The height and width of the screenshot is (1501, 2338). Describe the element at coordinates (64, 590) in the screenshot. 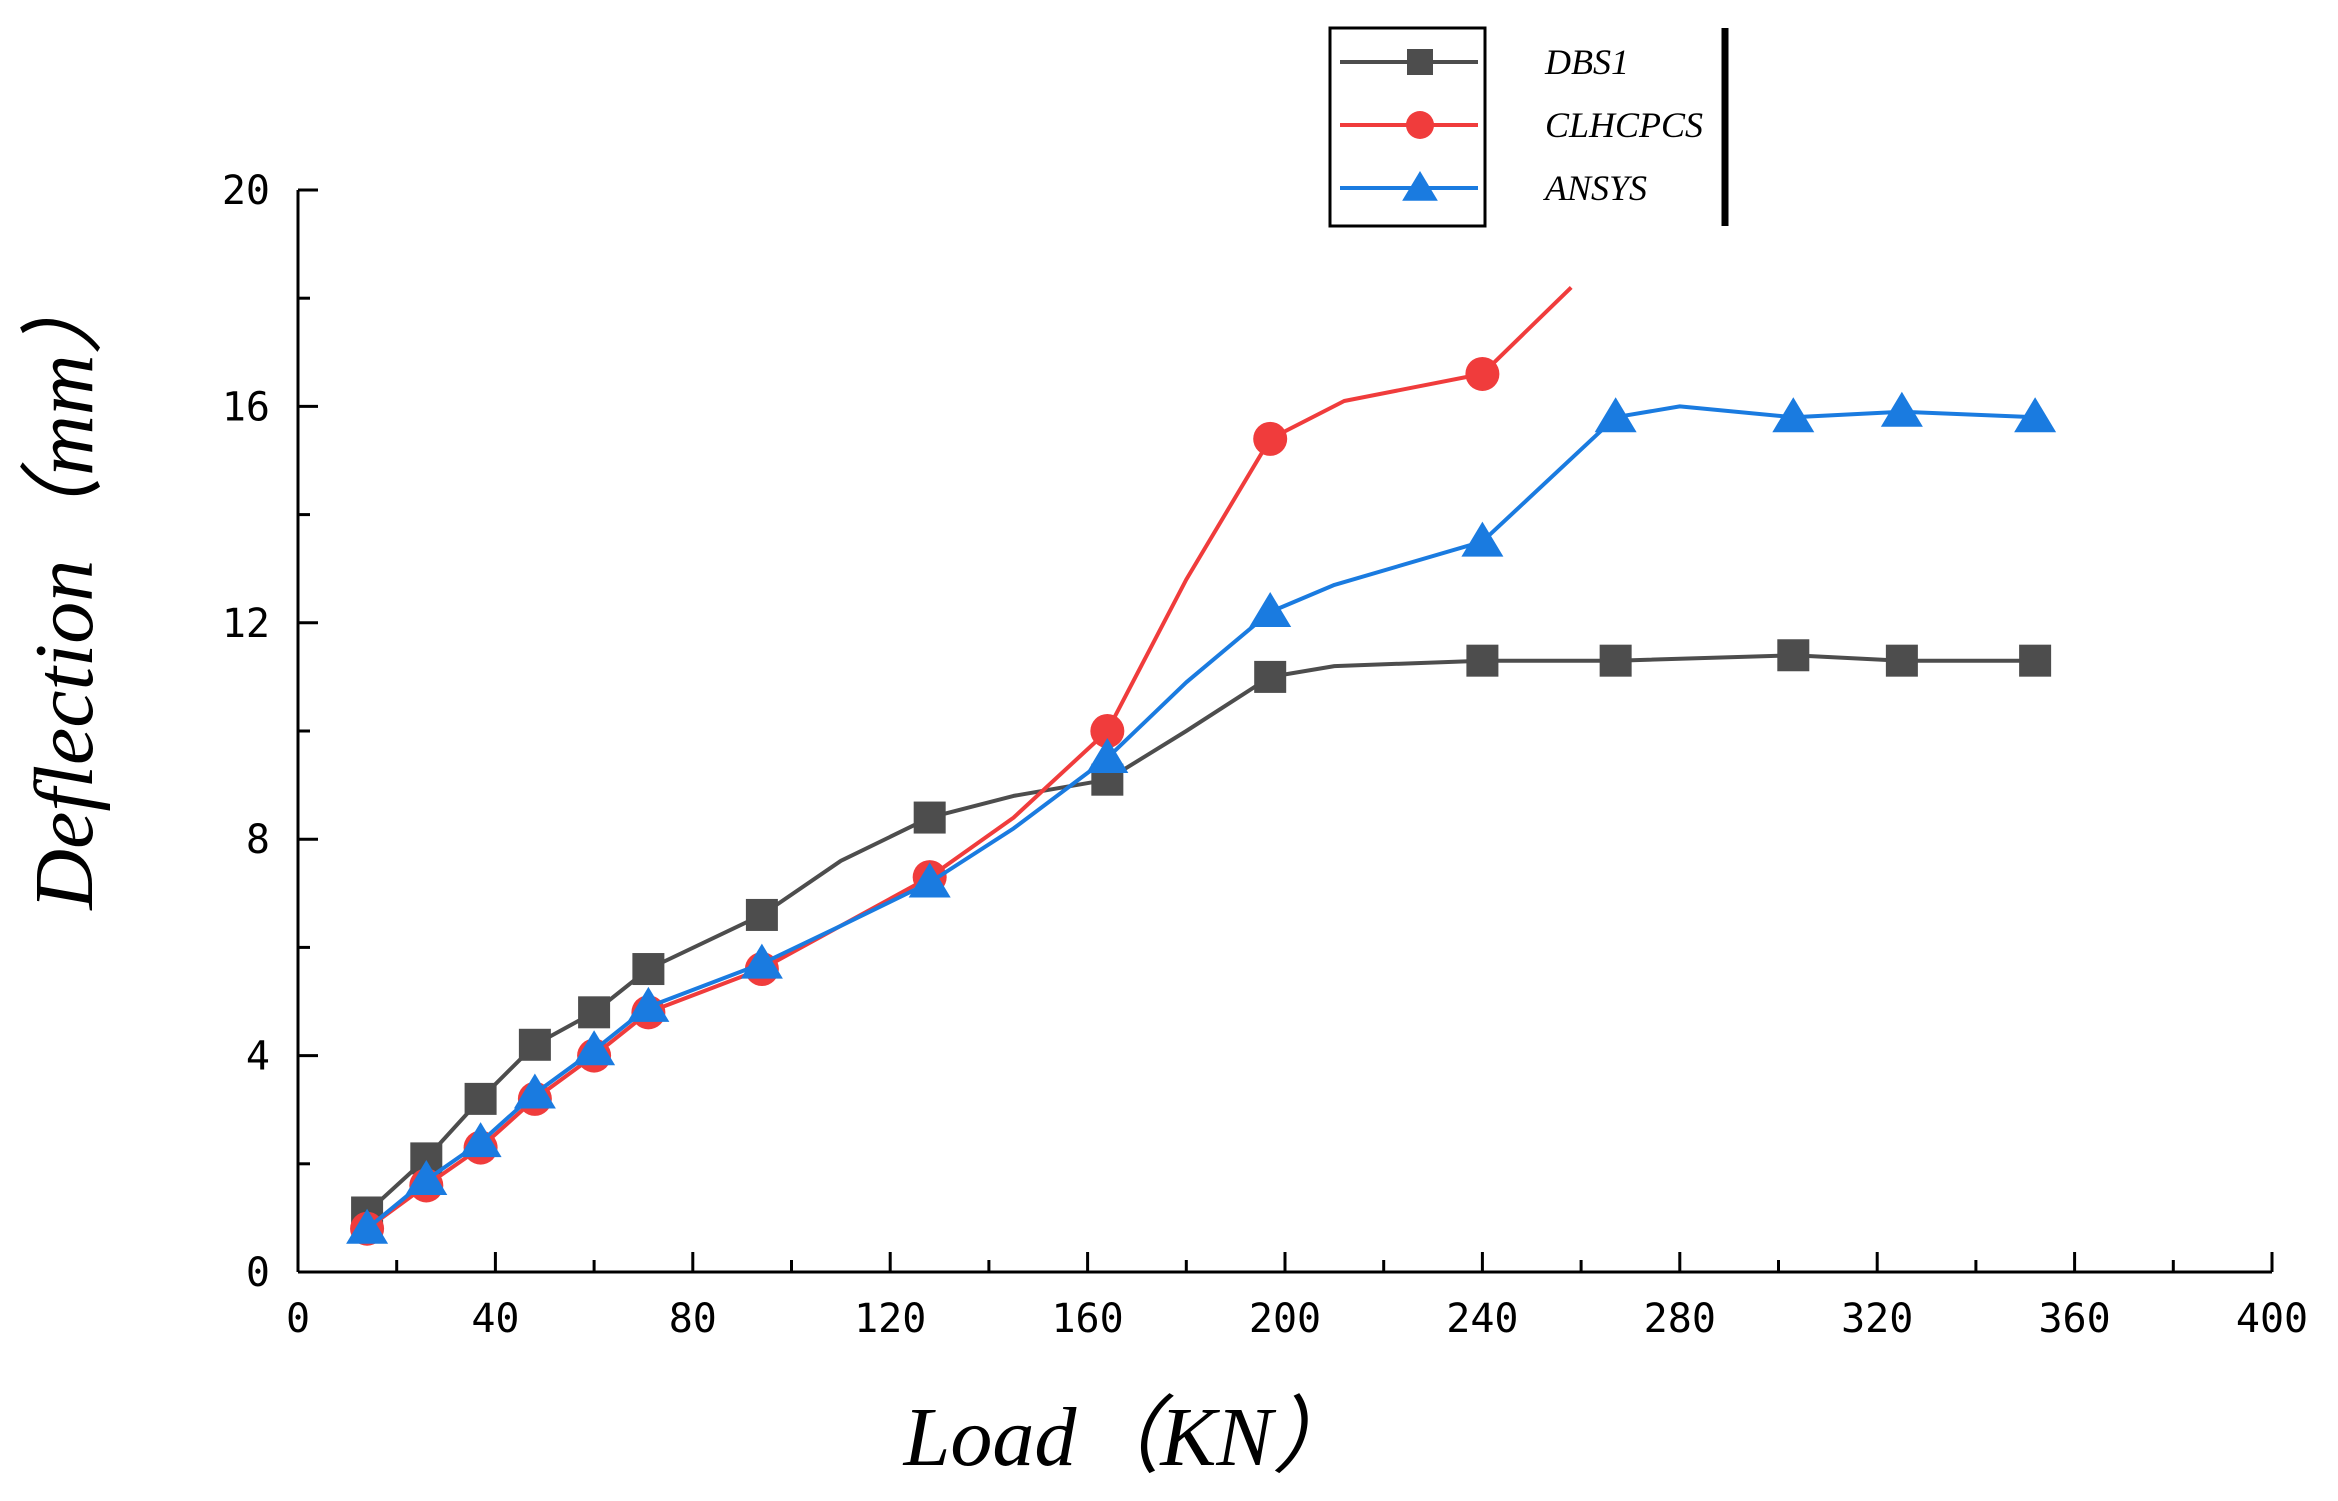

I see `y-axis-title: Deflection（mm）` at that location.